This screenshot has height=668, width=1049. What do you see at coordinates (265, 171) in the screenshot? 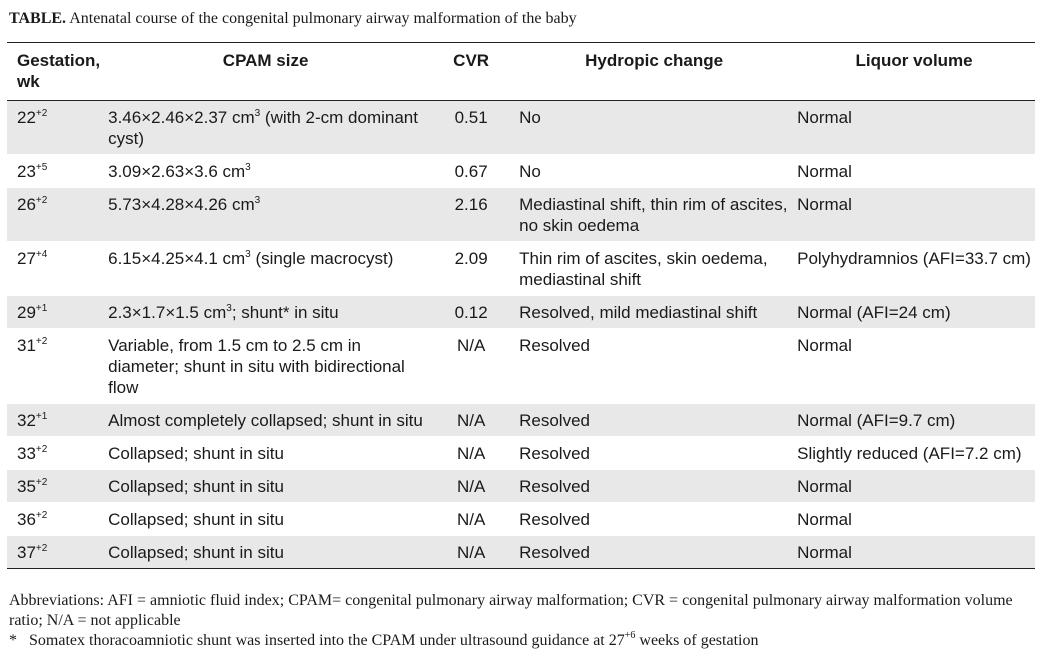
I see `cell-cpam-size: 3.09×2.63×3.6 cm3` at bounding box center [265, 171].